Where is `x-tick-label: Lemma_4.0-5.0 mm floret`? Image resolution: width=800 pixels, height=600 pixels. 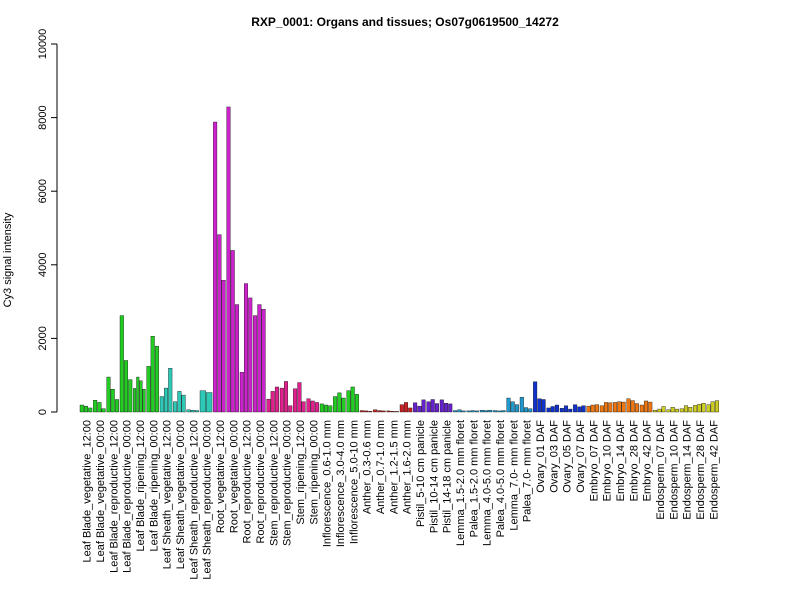
x-tick-label: Lemma_4.0-5.0 mm floret is located at coordinates (488, 483).